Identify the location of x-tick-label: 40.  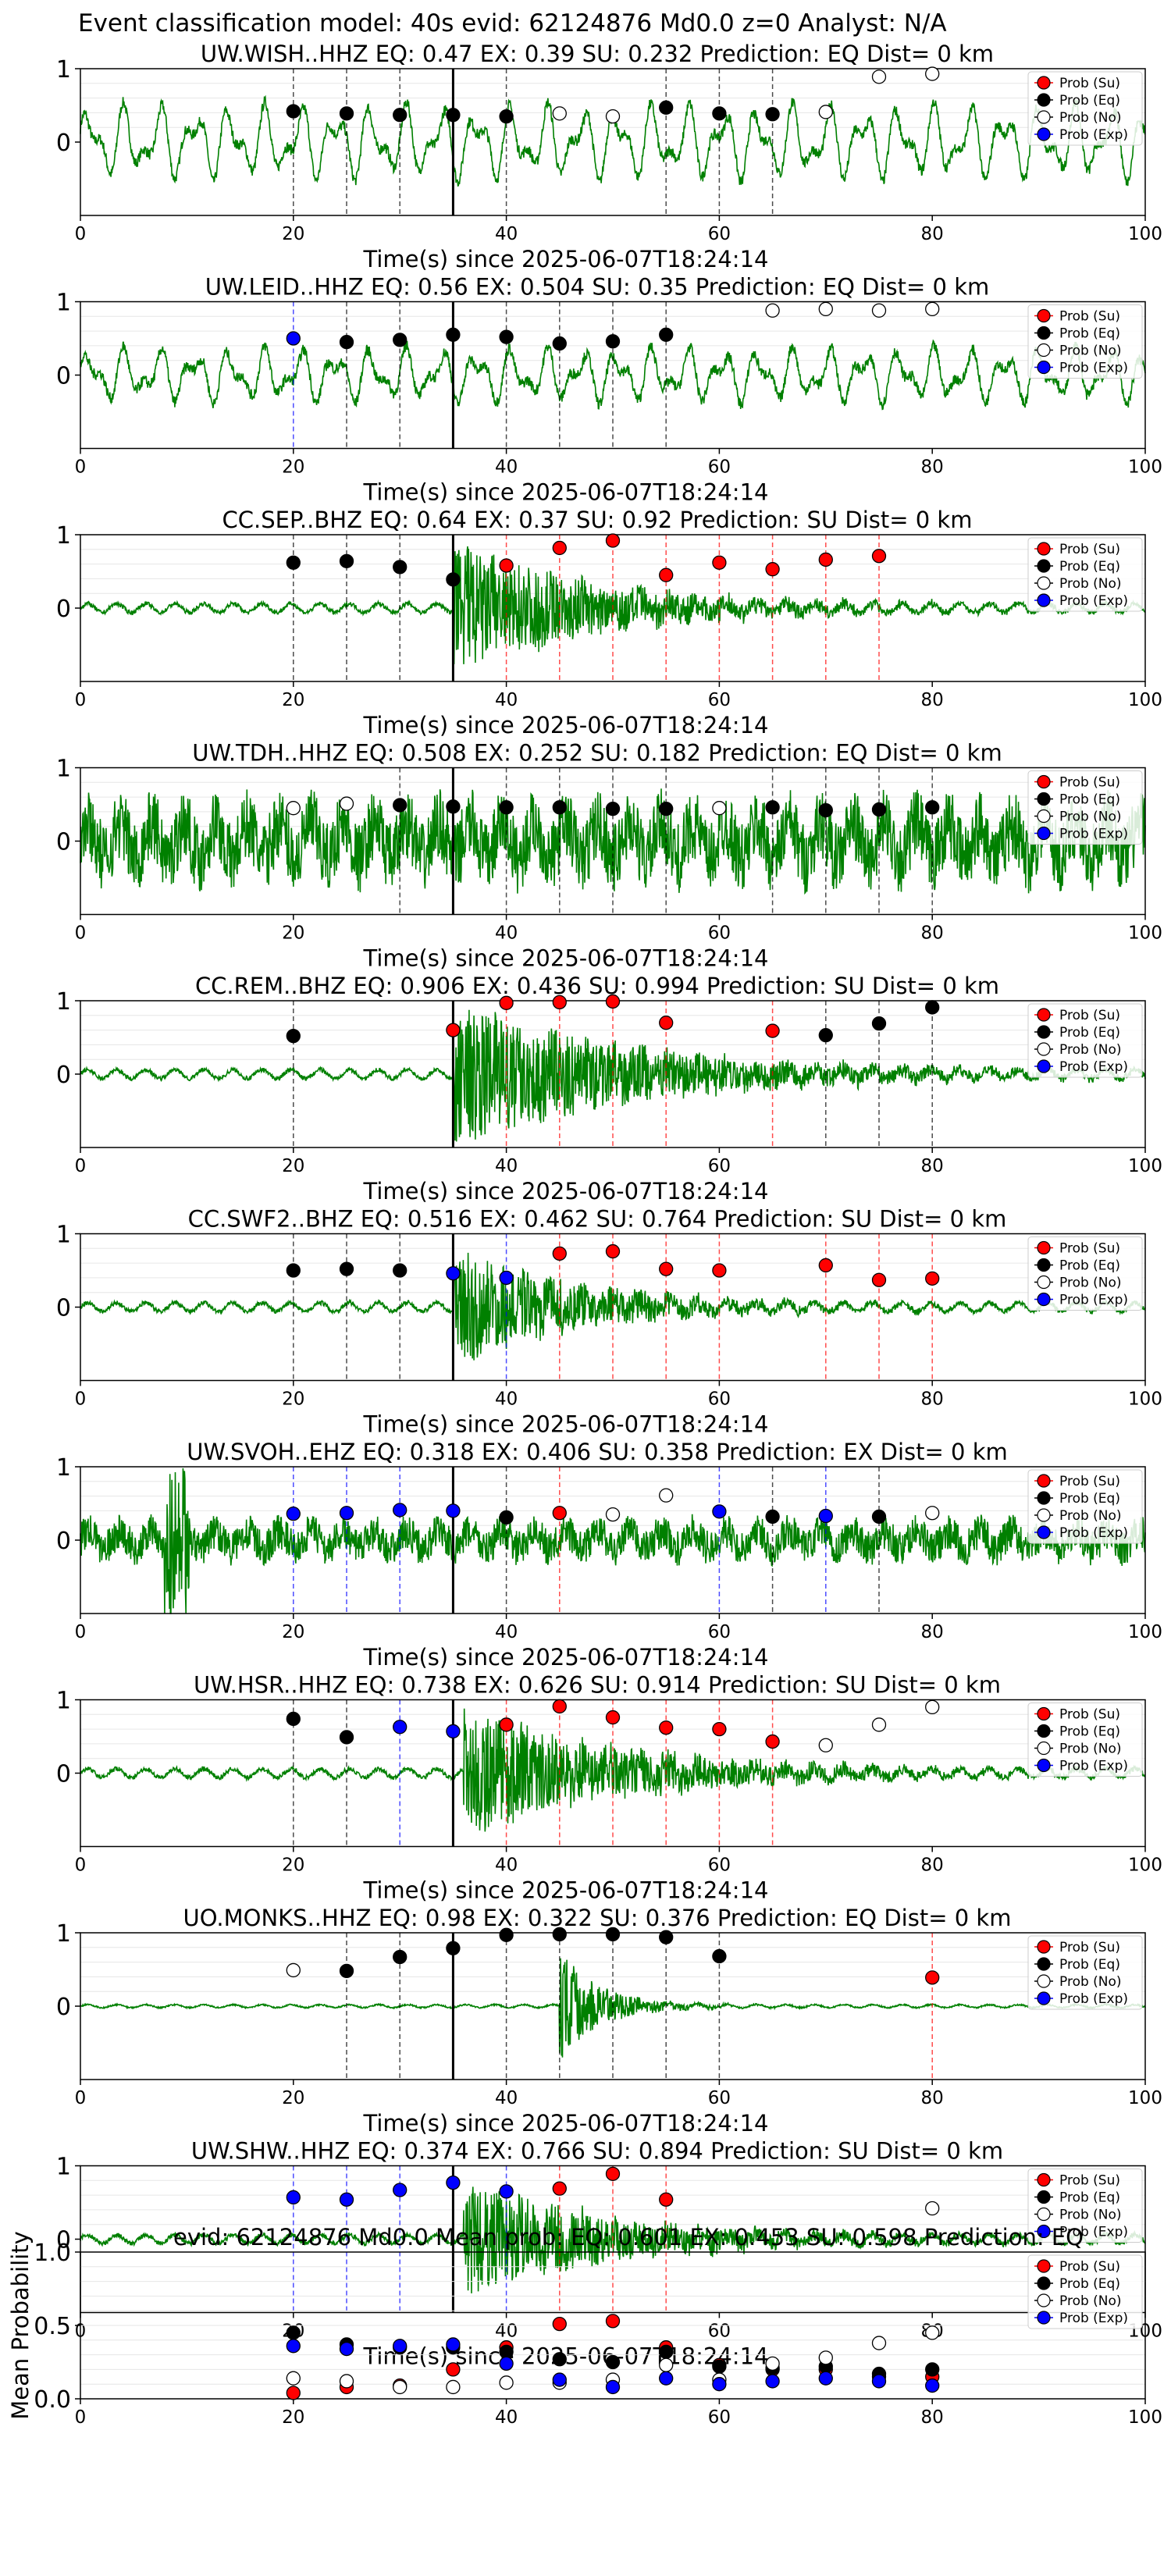
(507, 2332).